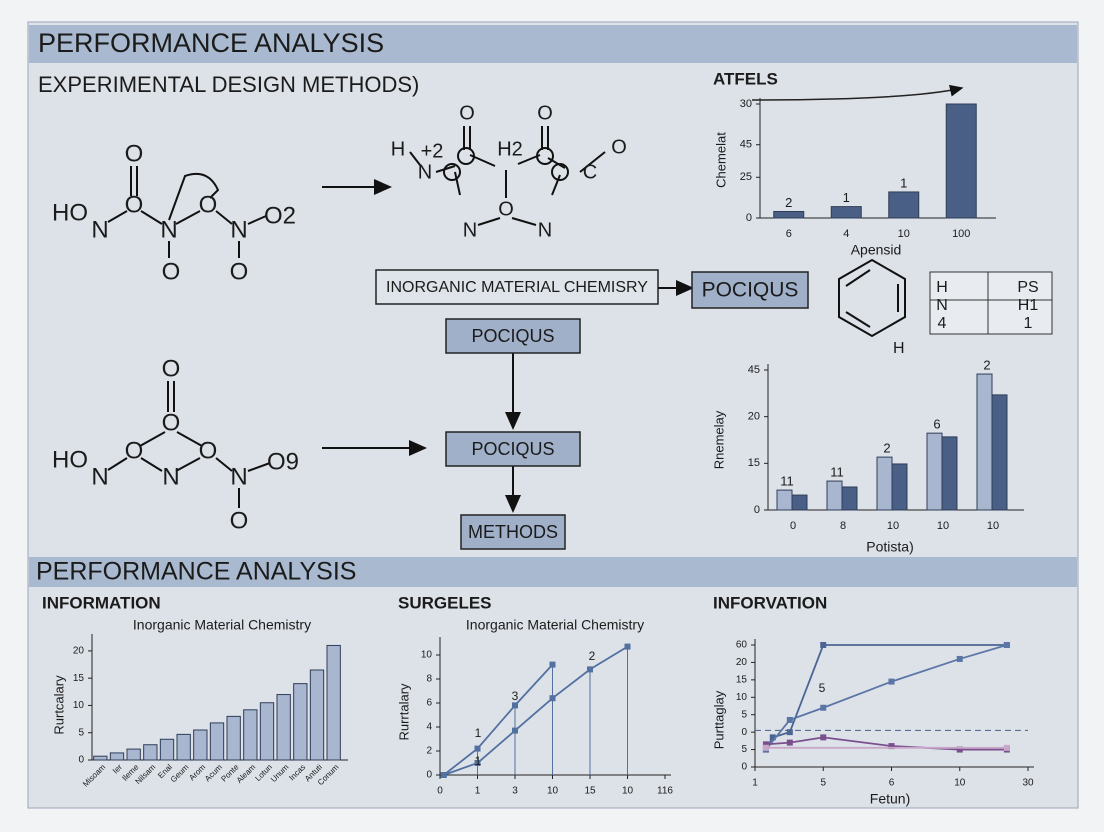 The image size is (1104, 832). What do you see at coordinates (403, 712) in the screenshot?
I see `y-axis-label: Rurrtalary` at bounding box center [403, 712].